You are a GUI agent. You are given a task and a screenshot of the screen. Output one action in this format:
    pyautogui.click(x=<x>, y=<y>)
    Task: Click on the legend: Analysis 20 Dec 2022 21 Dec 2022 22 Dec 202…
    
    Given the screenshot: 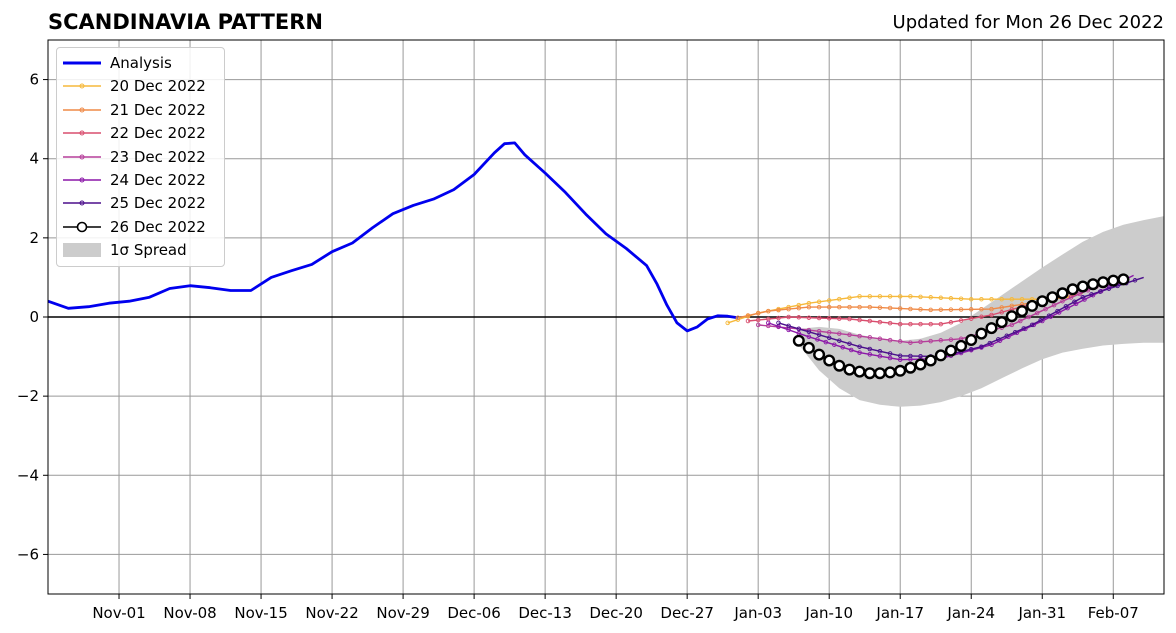 What is the action you would take?
    pyautogui.click(x=140, y=157)
    